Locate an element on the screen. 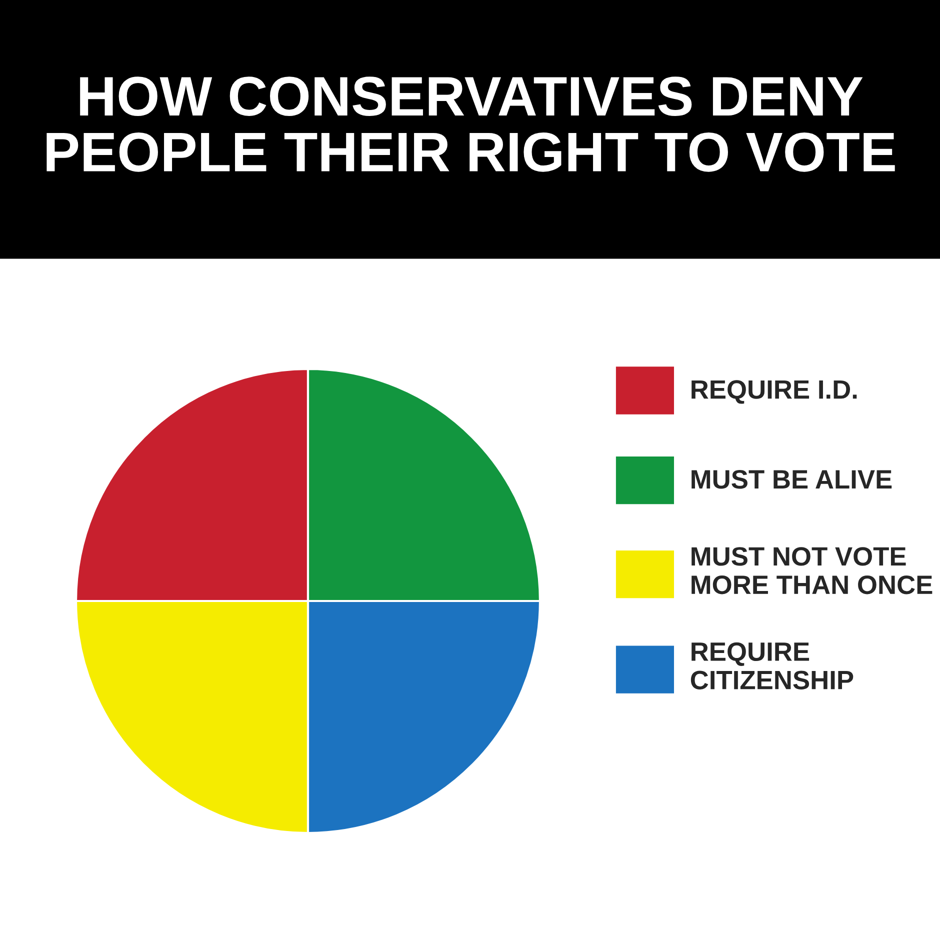 The image size is (940, 931). legend-label: REQUIRE I.D. is located at coordinates (774, 392).